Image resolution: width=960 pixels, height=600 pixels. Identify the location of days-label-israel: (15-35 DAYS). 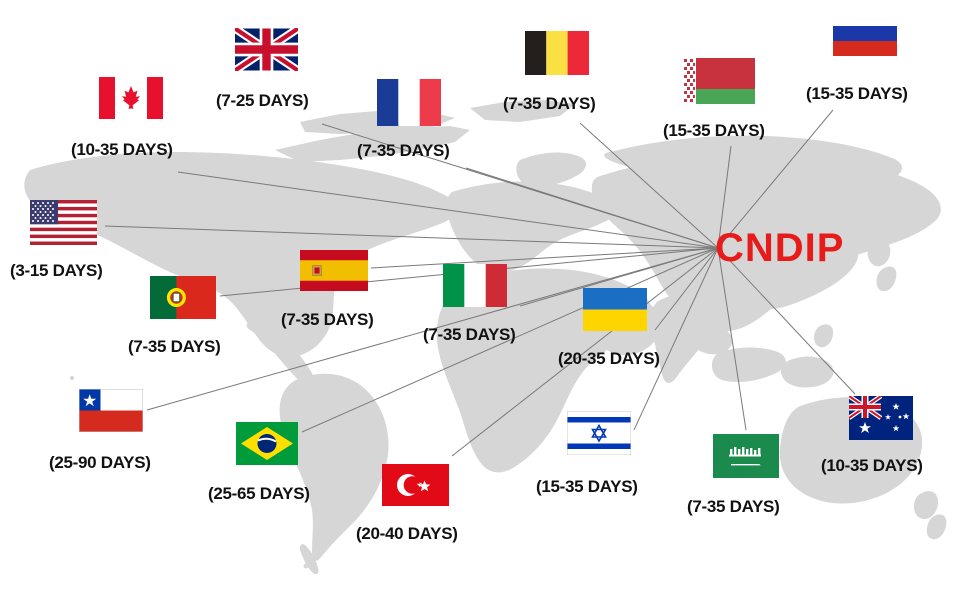
(587, 486).